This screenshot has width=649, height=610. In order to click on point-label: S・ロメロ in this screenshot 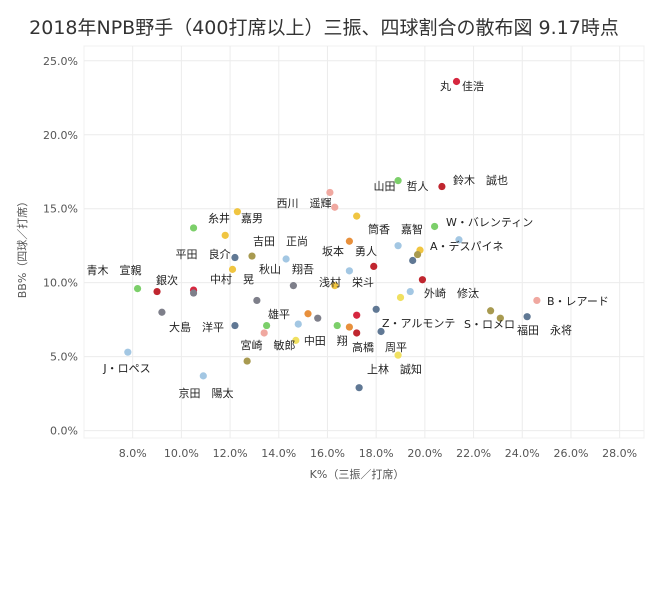, I will do `click(489, 324)`.